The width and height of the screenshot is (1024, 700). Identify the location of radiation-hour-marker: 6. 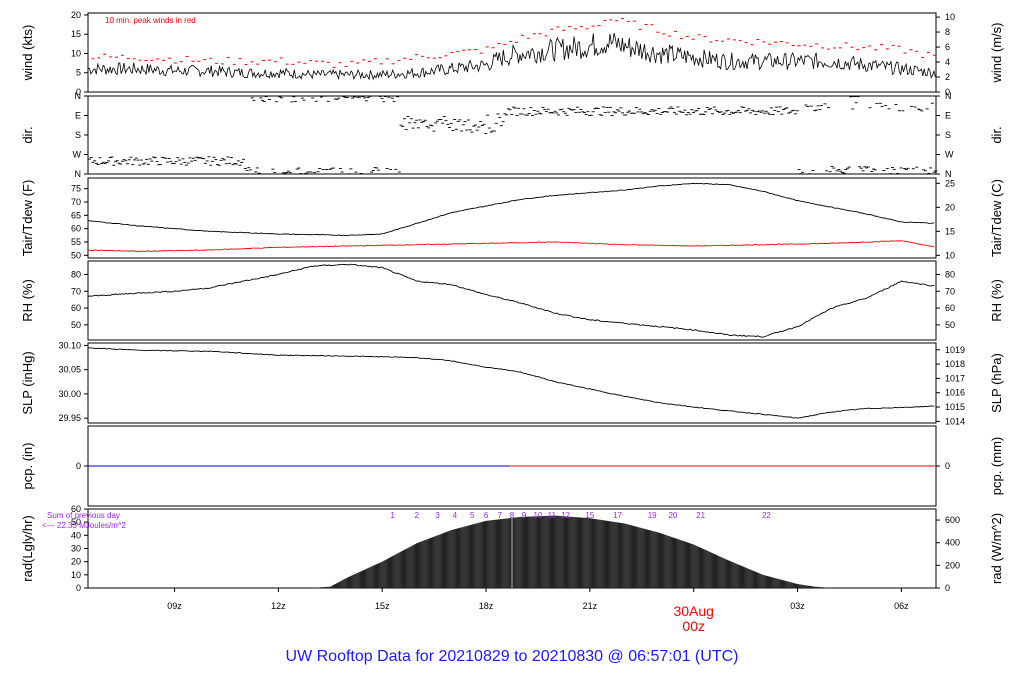
(486, 515).